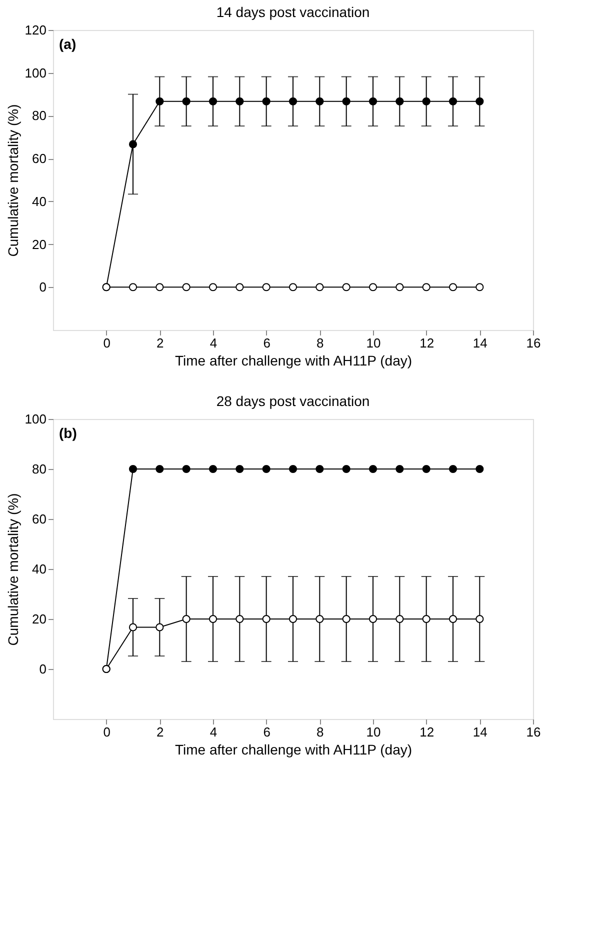  What do you see at coordinates (68, 433) in the screenshot?
I see `annotation: (b)` at bounding box center [68, 433].